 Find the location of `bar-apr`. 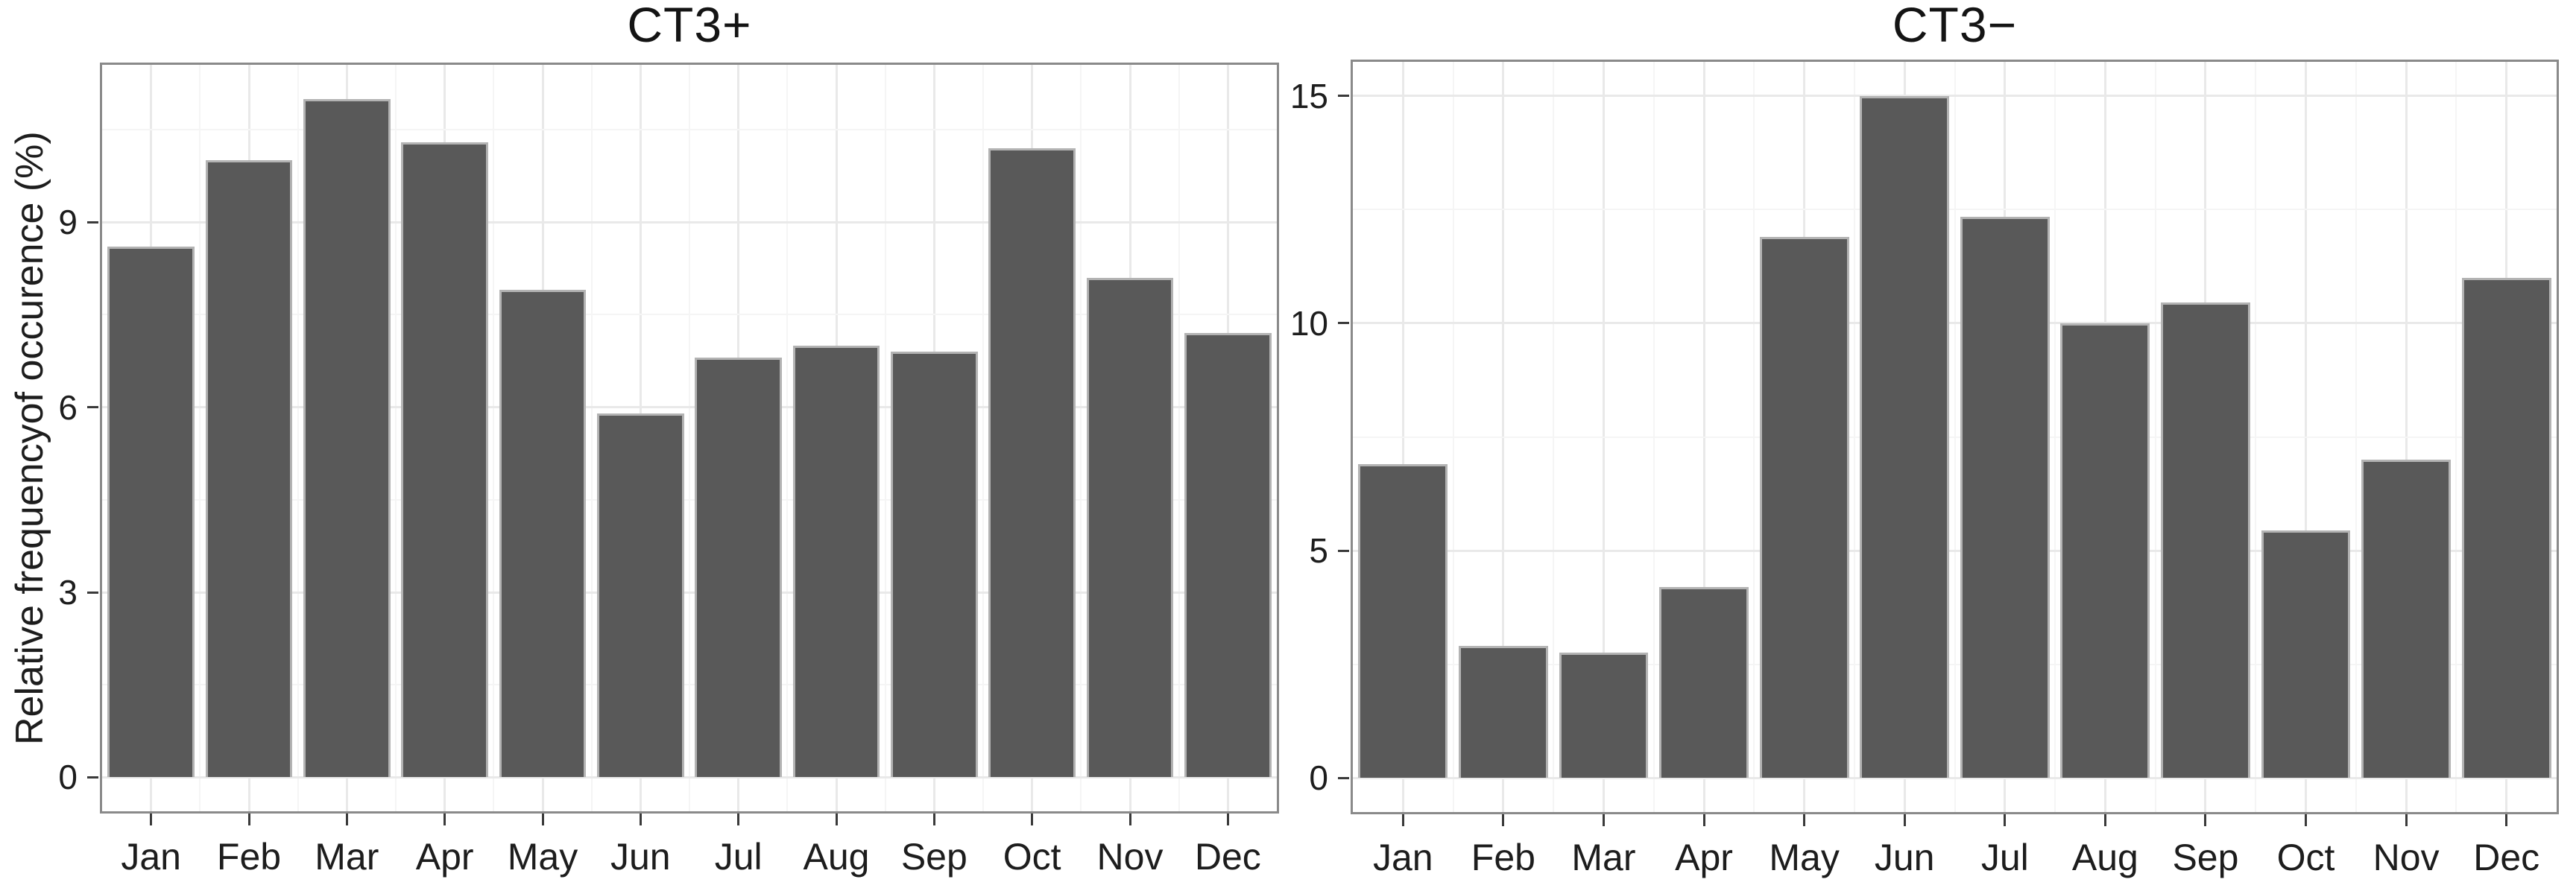

bar-apr is located at coordinates (1704, 682).